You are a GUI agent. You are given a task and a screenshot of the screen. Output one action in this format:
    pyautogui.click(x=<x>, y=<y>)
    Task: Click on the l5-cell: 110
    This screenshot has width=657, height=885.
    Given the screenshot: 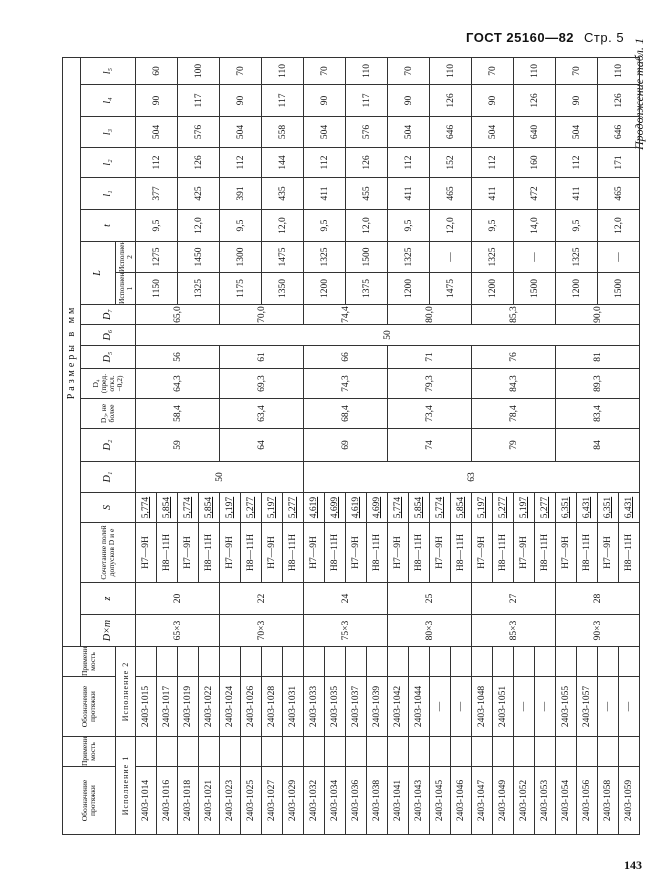 What is the action you would take?
    pyautogui.click(x=366, y=71)
    